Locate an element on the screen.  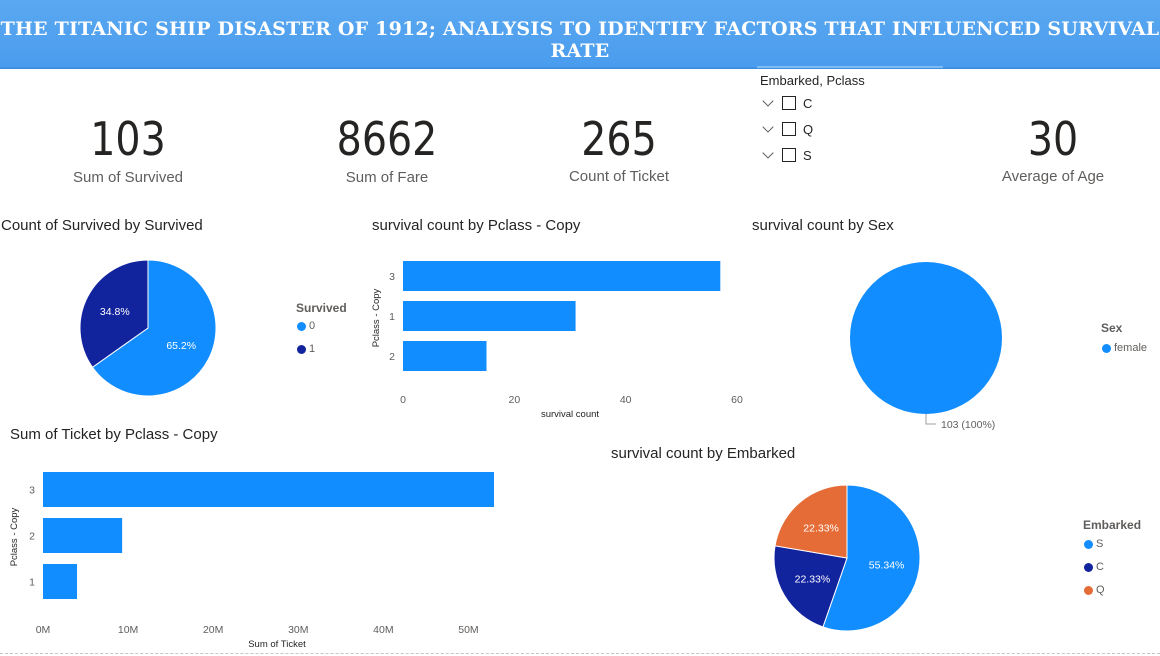
x-tick-label: 40 is located at coordinates (626, 400).